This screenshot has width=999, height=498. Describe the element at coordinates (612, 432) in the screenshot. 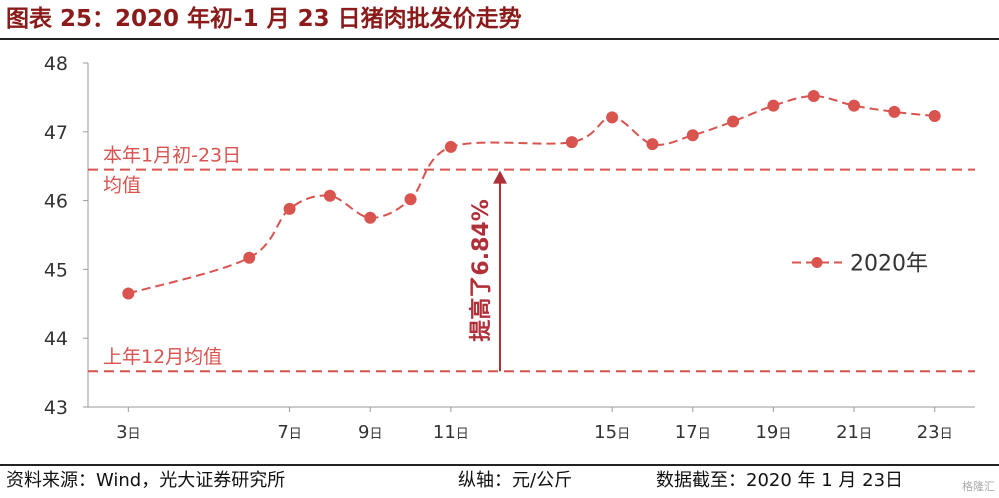

I see `x-tick-label: 15日` at that location.